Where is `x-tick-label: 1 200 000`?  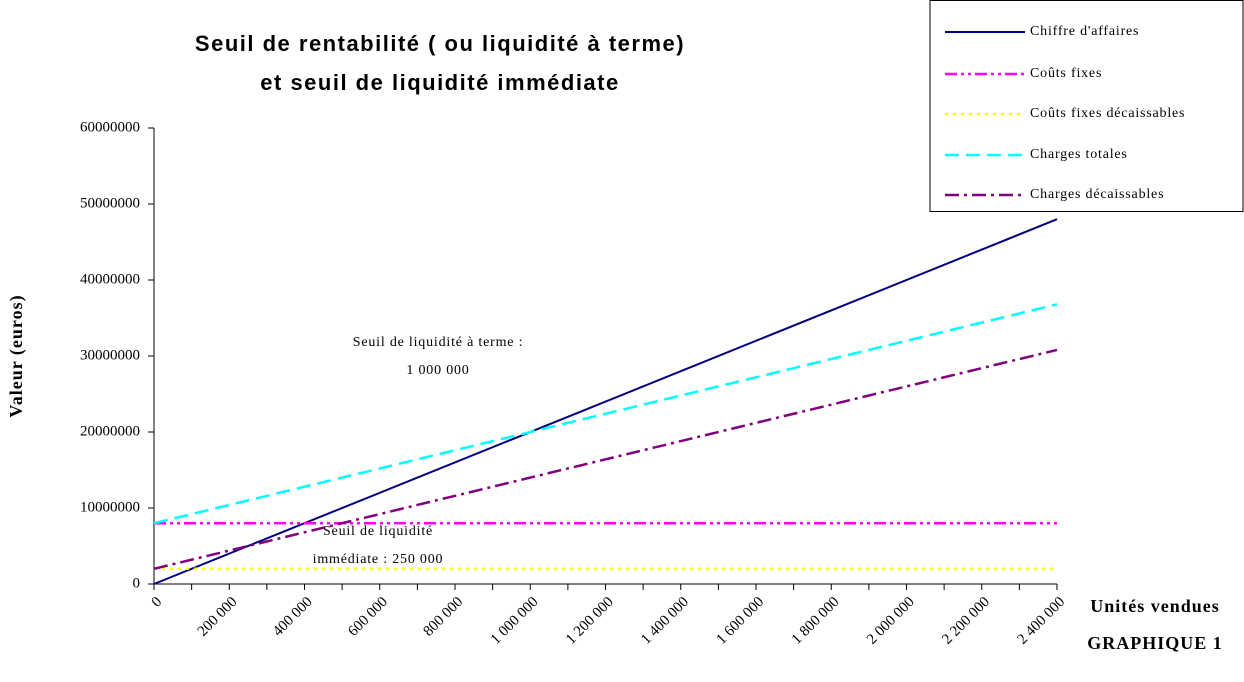 x-tick-label: 1 200 000 is located at coordinates (590, 621).